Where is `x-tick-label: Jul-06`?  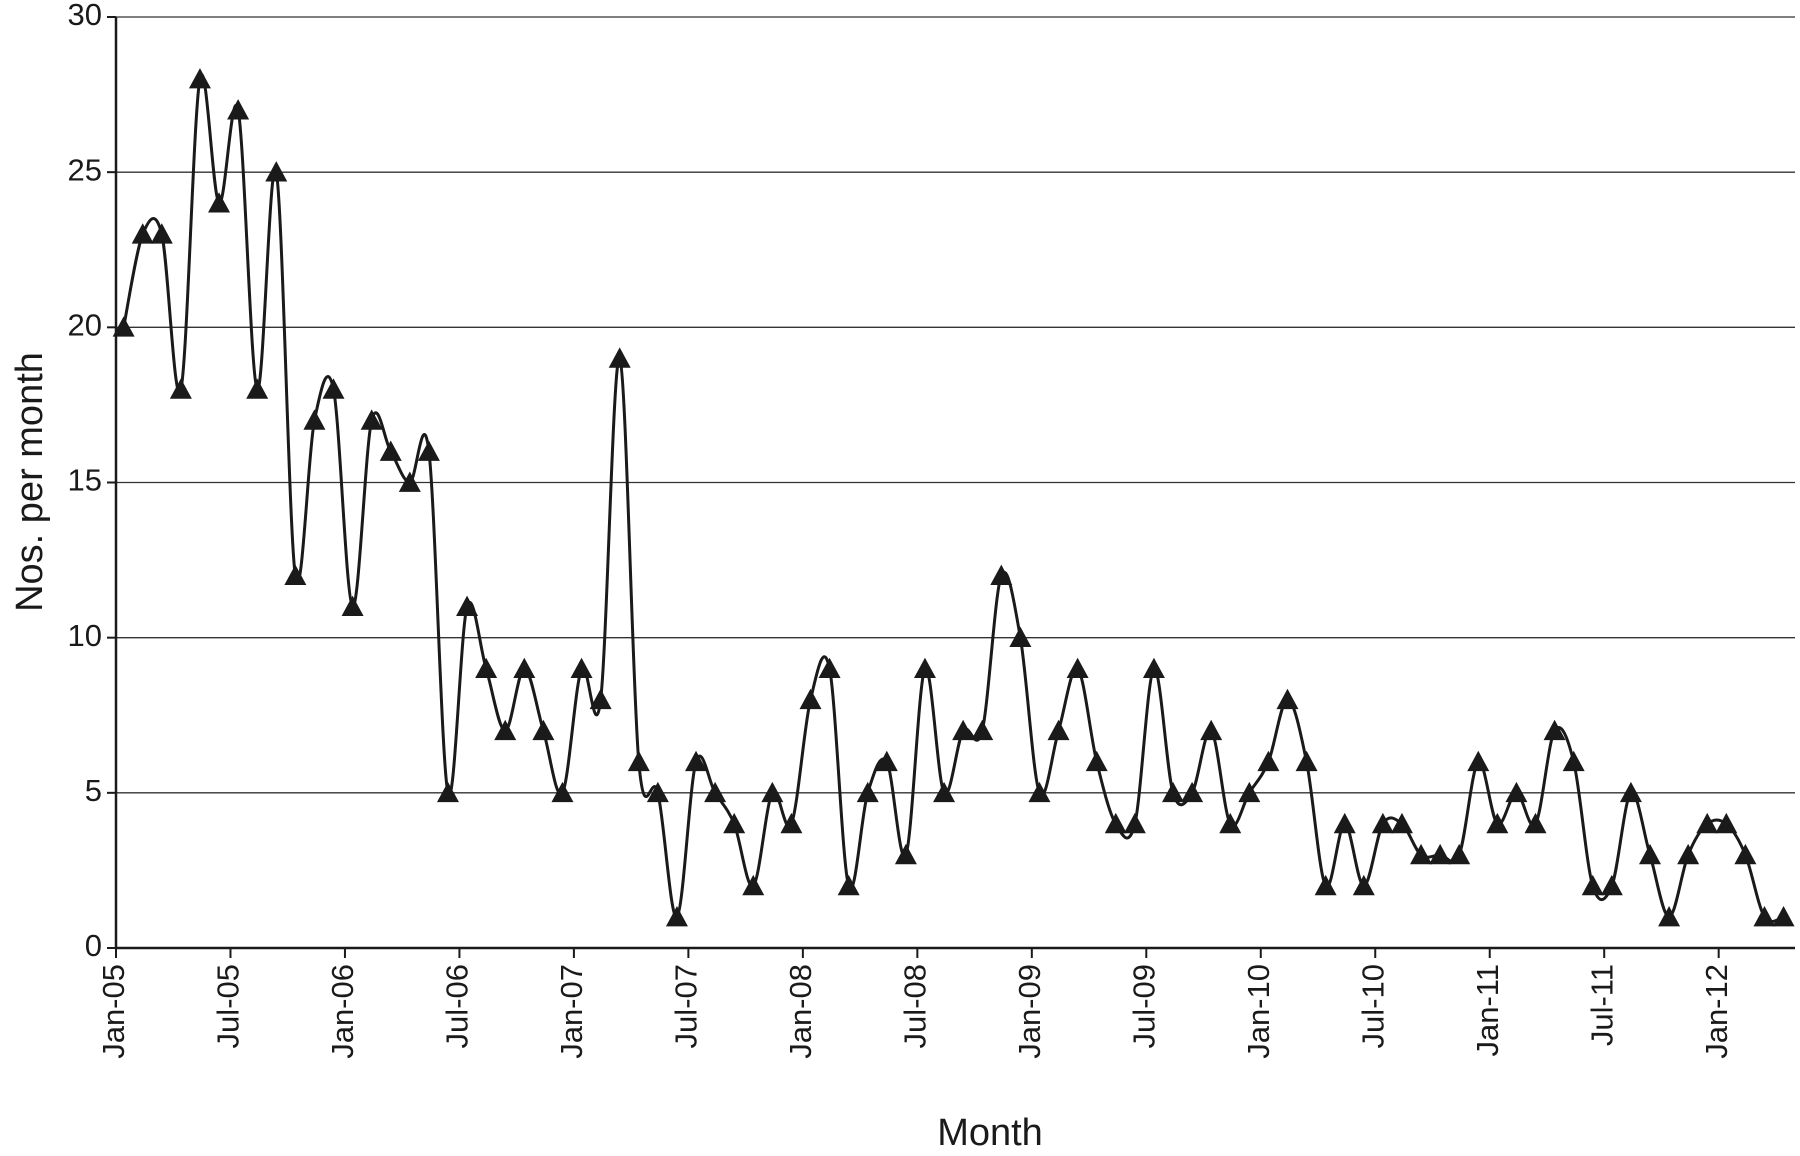
x-tick-label: Jul-06 is located at coordinates (457, 1006).